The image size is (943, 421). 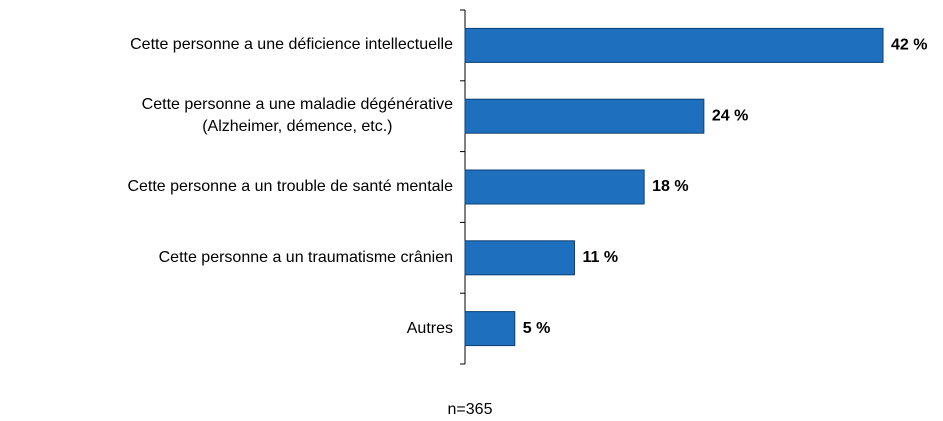 I want to click on value-label: 42 %, so click(x=909, y=45).